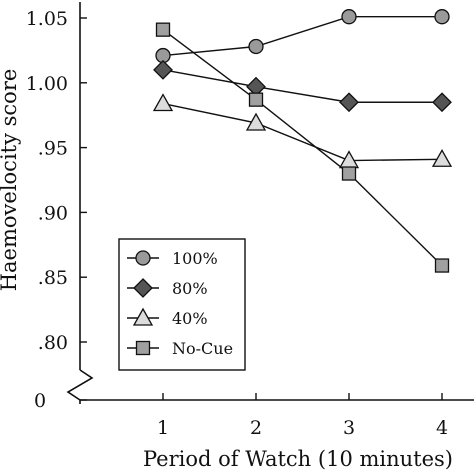 The image size is (474, 474). Describe the element at coordinates (256, 428) in the screenshot. I see `x-tick-label: 2` at that location.